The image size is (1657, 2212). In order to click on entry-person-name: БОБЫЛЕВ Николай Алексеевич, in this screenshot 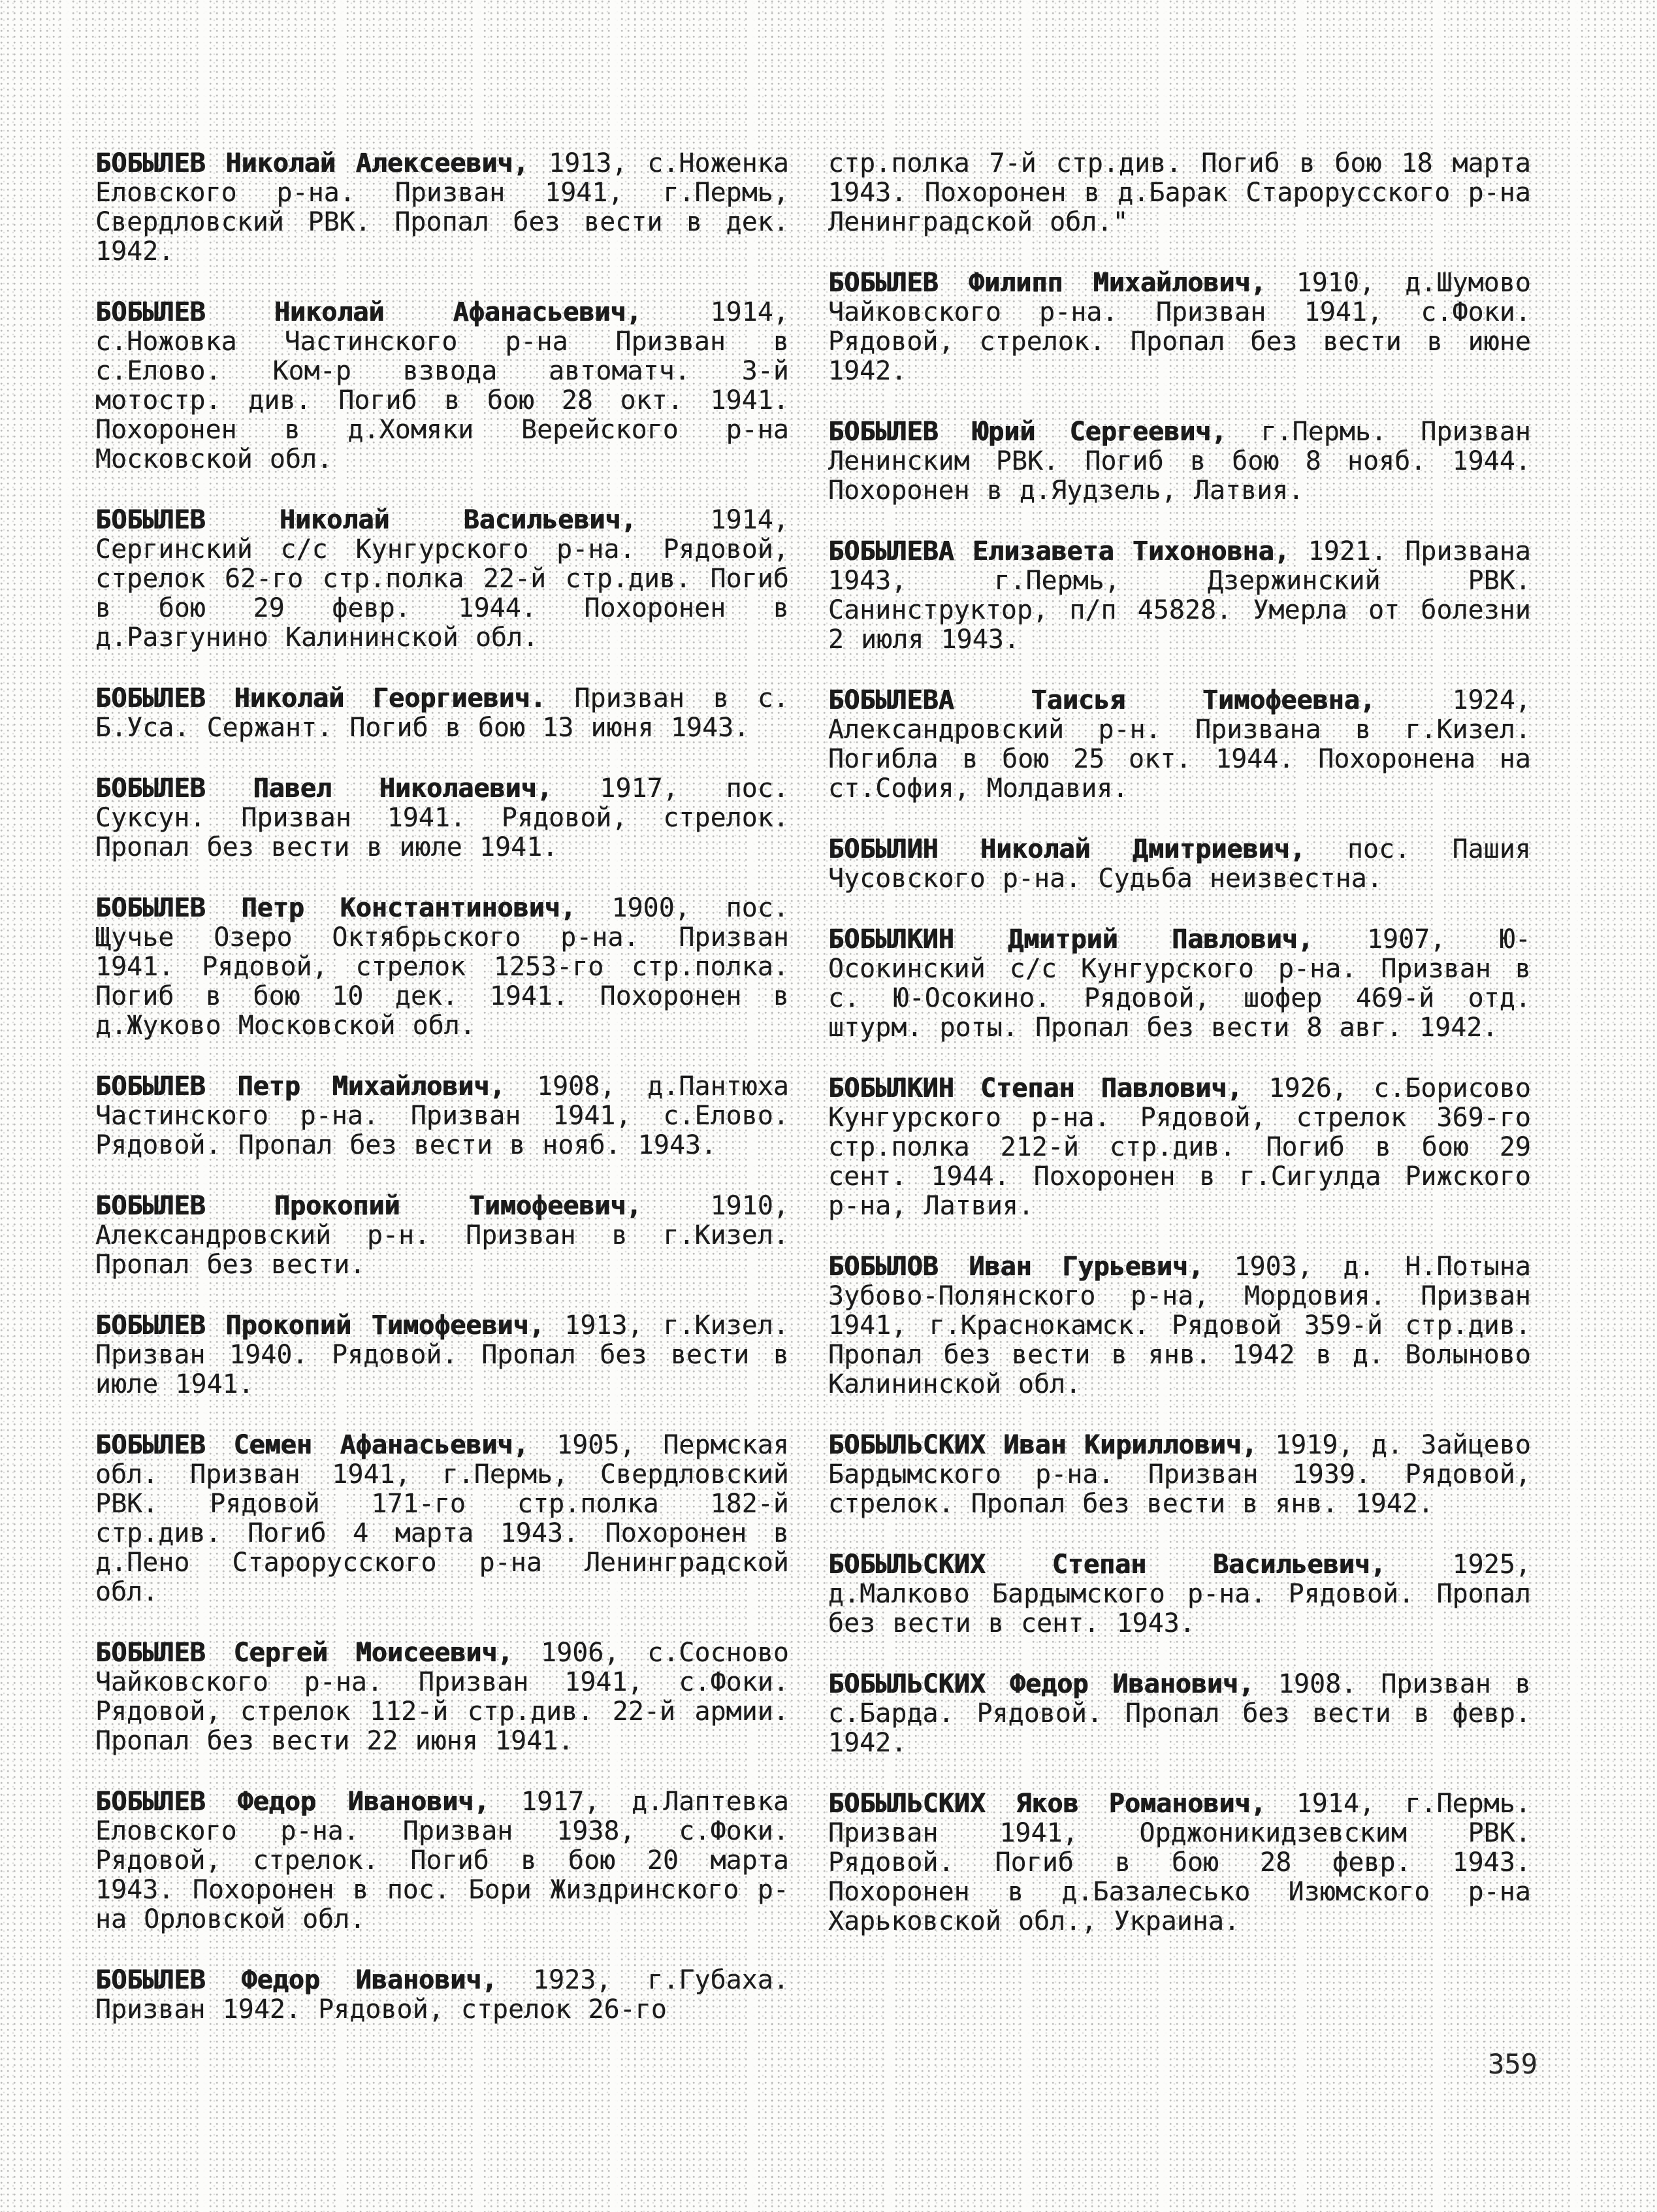, I will do `click(312, 163)`.